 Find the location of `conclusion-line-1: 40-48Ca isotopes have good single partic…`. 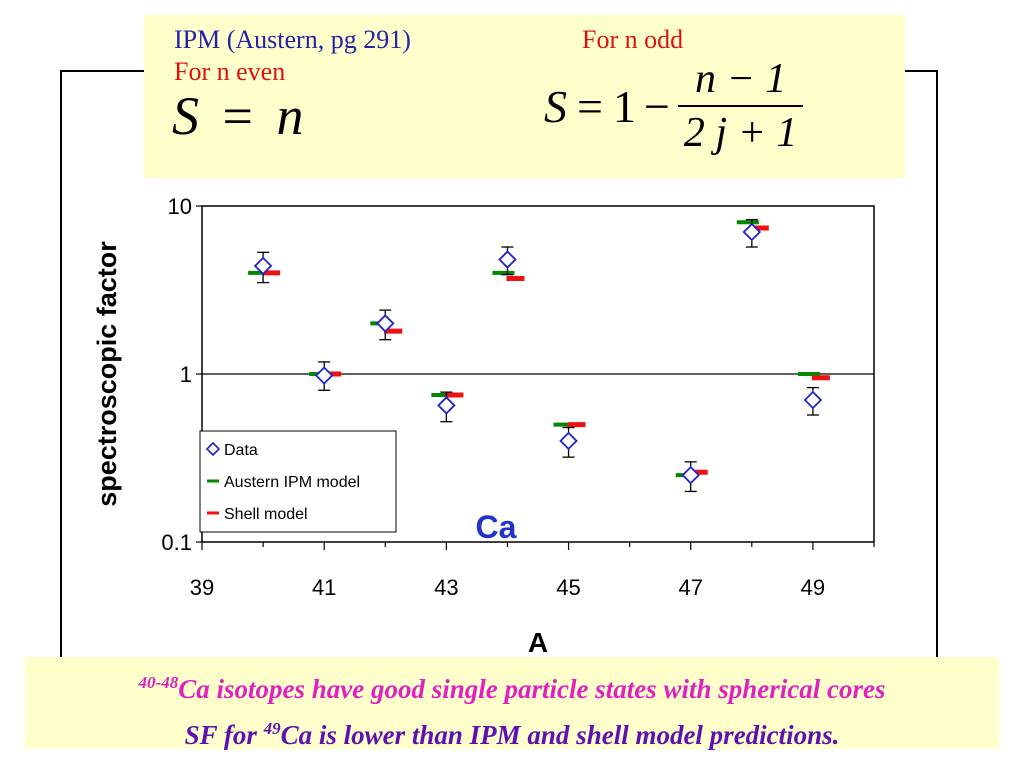

conclusion-line-1: 40-48Ca isotopes have good single partic… is located at coordinates (512, 686).